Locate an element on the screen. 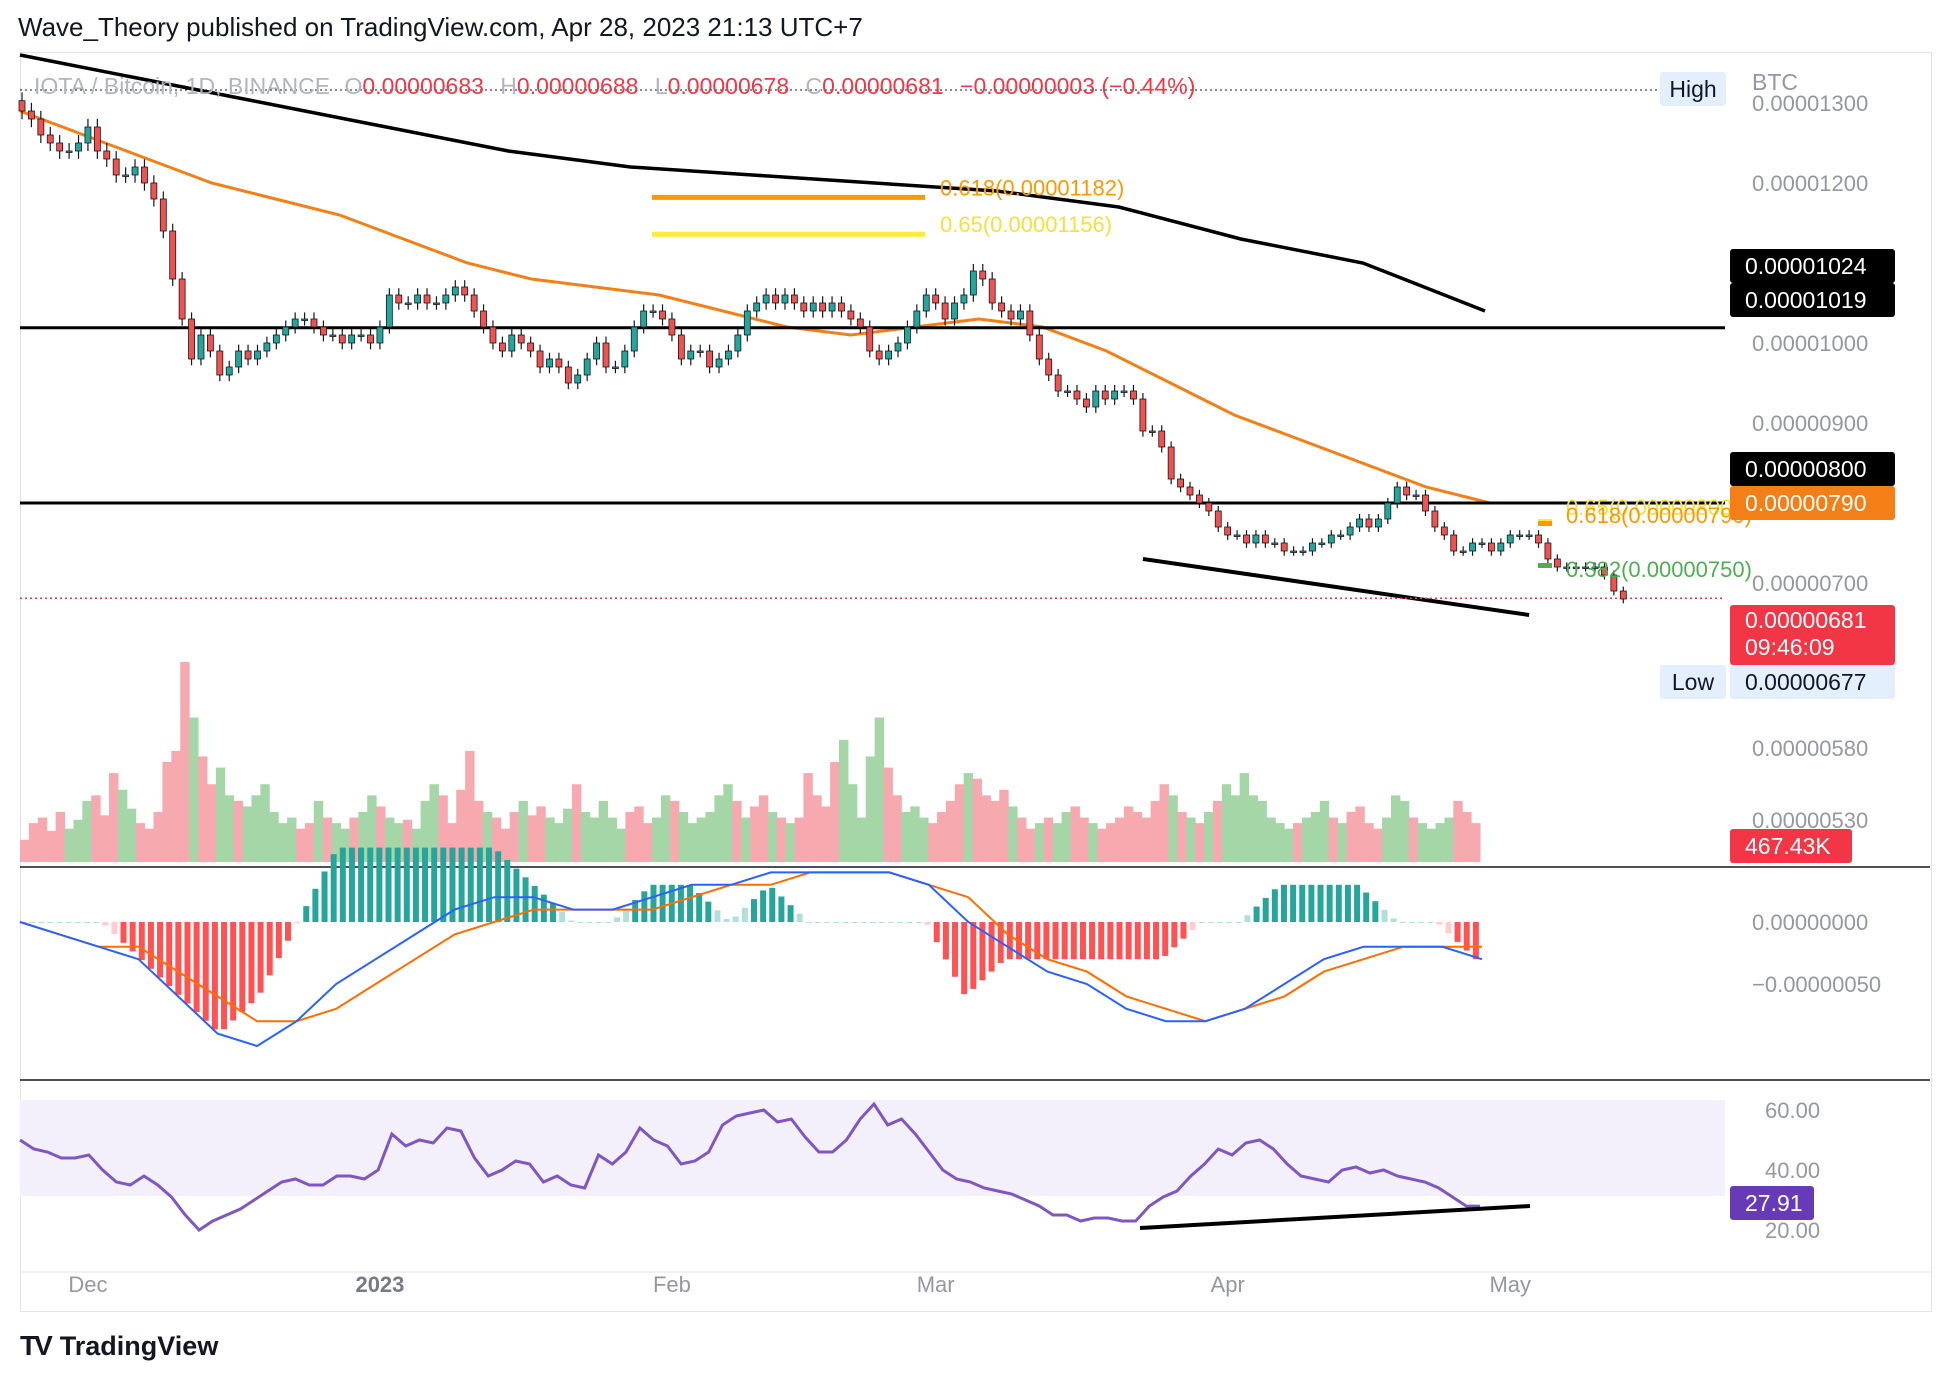 This screenshot has width=1940, height=1378. price-trendline is located at coordinates (1336, 587).